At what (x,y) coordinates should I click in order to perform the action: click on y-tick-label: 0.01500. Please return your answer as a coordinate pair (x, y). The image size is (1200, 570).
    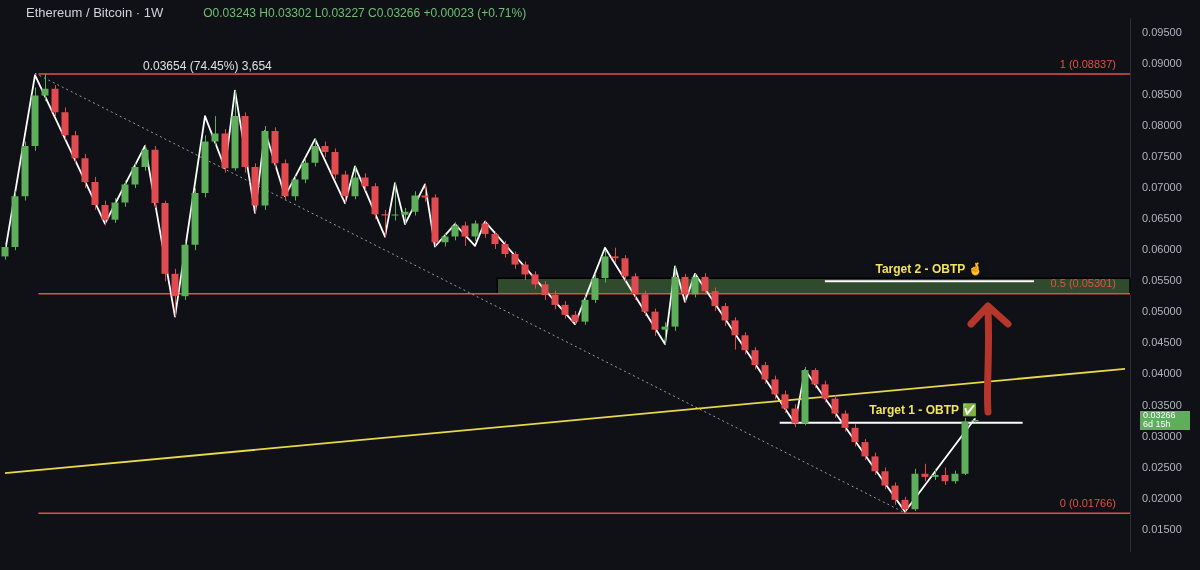
    Looking at the image, I should click on (1162, 528).